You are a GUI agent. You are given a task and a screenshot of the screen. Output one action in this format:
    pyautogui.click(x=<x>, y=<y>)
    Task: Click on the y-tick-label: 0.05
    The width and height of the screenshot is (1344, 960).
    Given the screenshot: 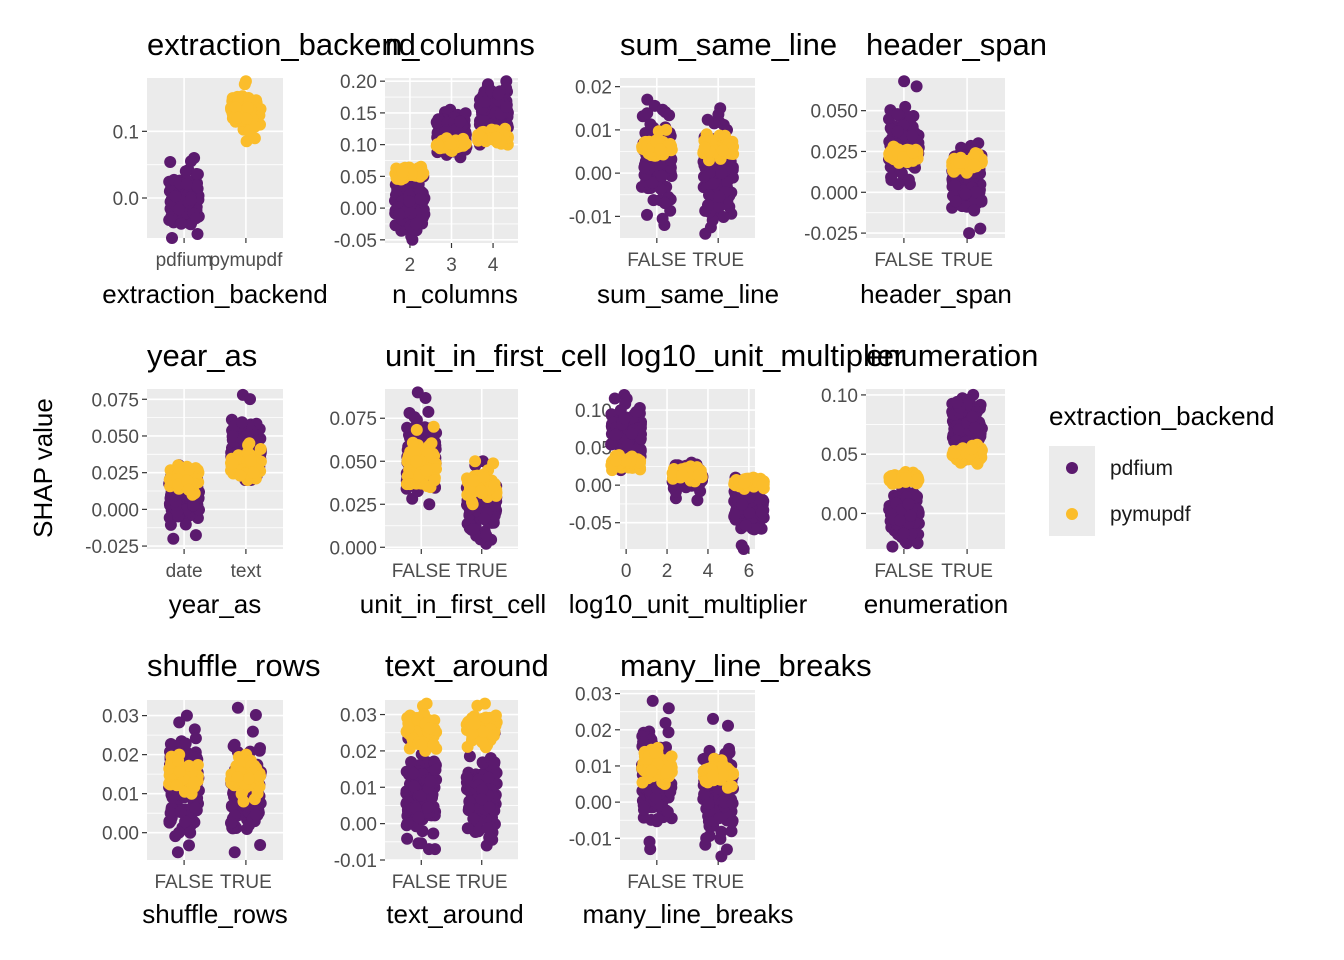 What is the action you would take?
    pyautogui.click(x=839, y=455)
    